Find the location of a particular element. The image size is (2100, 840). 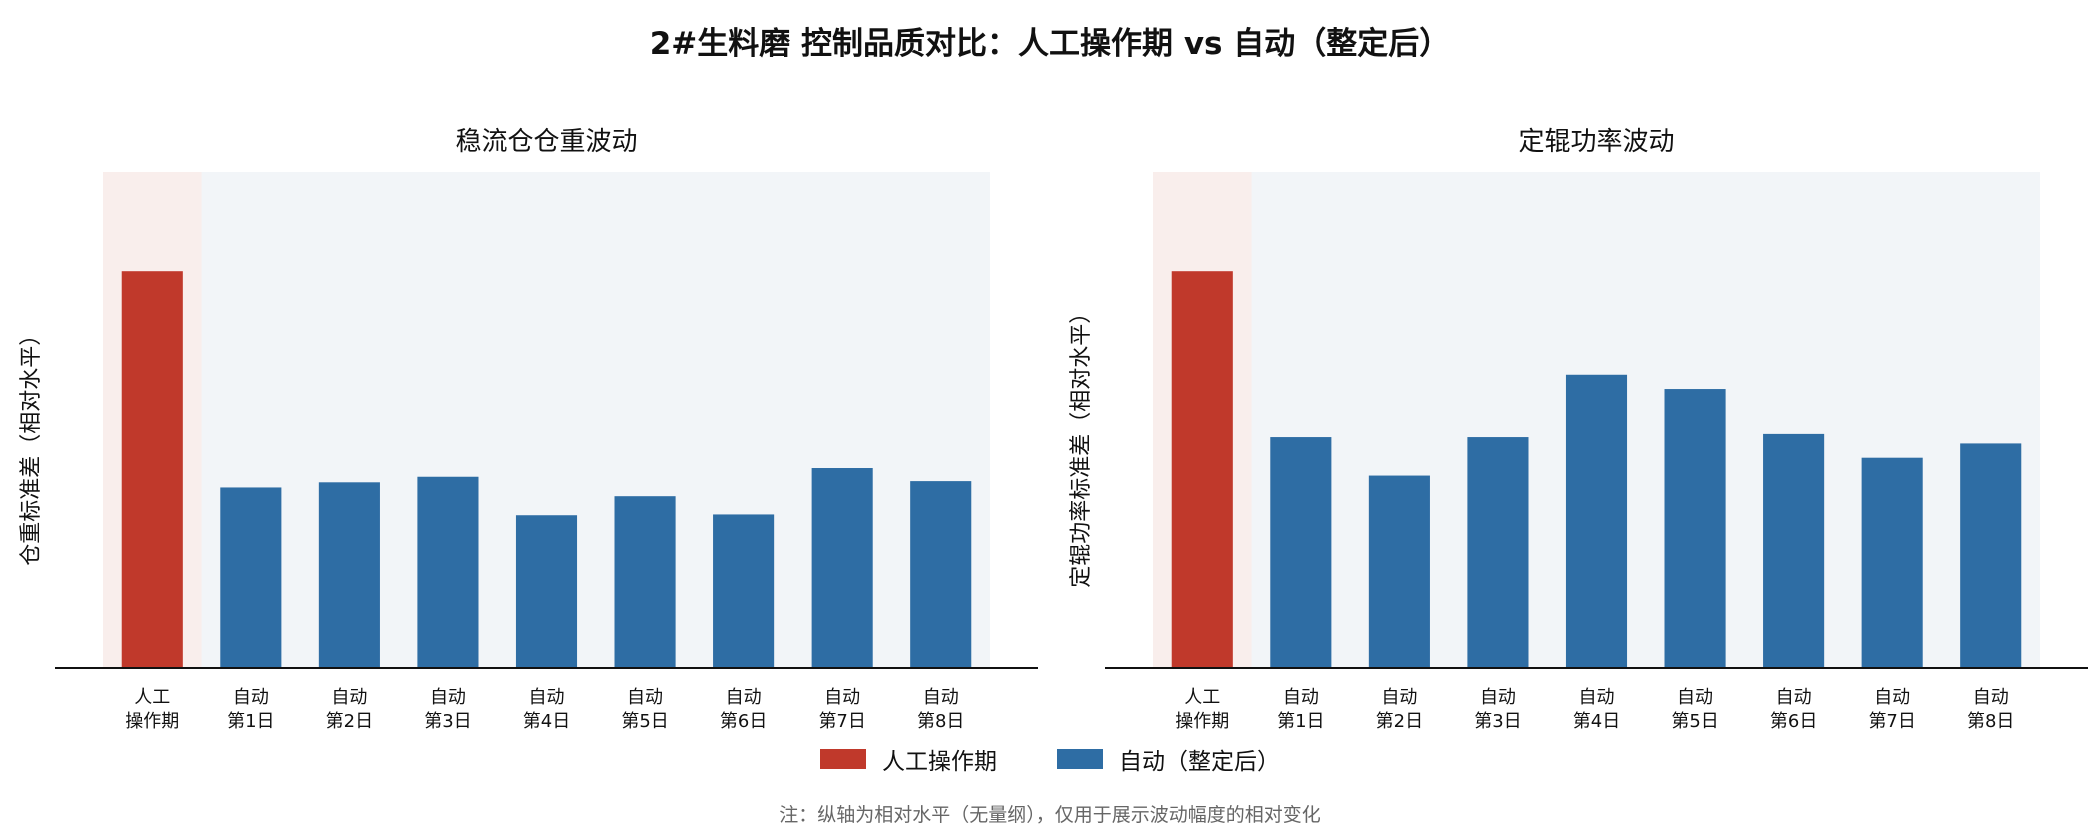

chart-title: 定辊功率波动 is located at coordinates (1596, 142).